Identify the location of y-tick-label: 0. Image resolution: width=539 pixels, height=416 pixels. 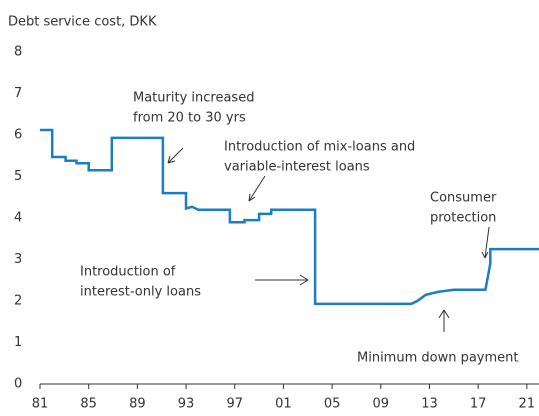
(18, 384).